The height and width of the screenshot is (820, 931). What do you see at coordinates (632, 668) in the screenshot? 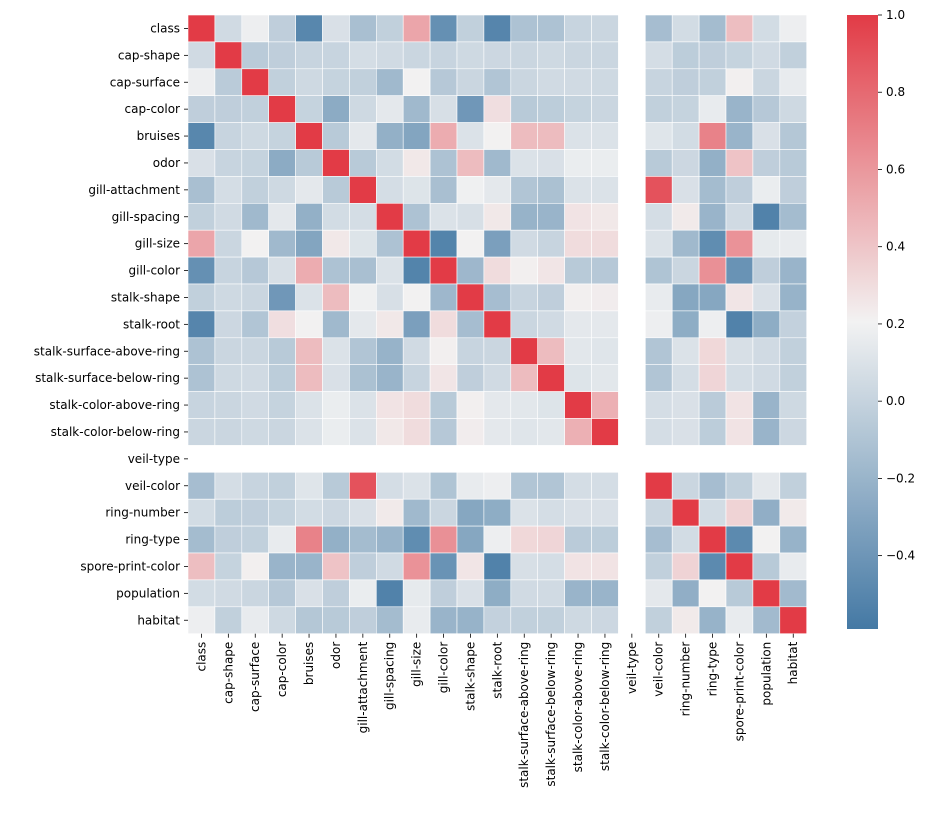
I see `column-tick-label: veil-type` at bounding box center [632, 668].